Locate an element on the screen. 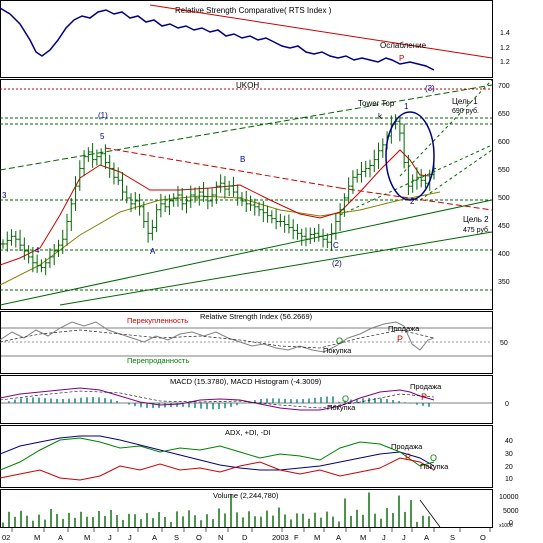  price-ytick-700: 700 is located at coordinates (504, 86).